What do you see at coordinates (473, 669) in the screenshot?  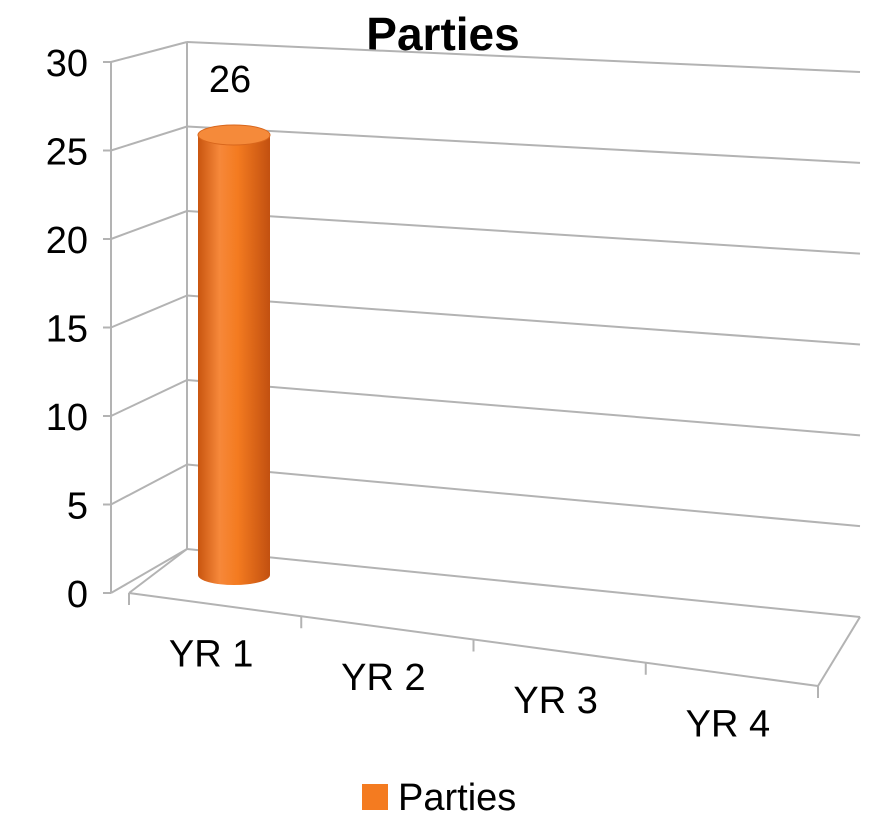 I see `x-axis-ticks: YR 1 YR 2 YR 3 YR 4` at bounding box center [473, 669].